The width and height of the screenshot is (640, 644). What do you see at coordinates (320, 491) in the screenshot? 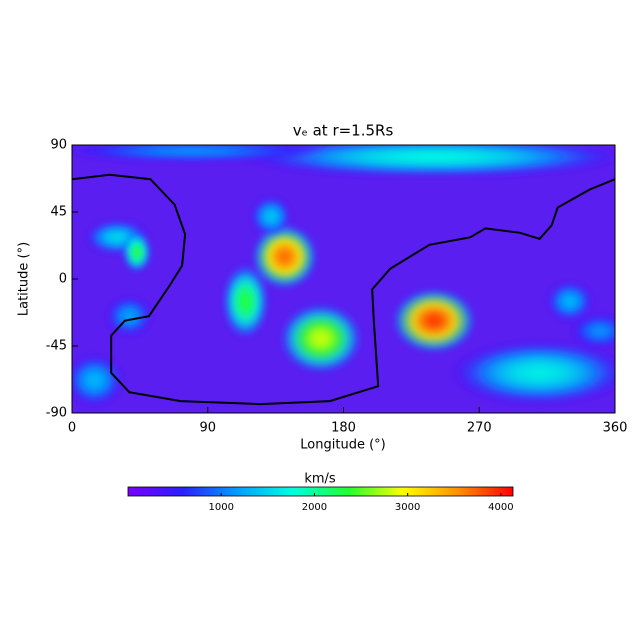
I see `colorbar` at bounding box center [320, 491].